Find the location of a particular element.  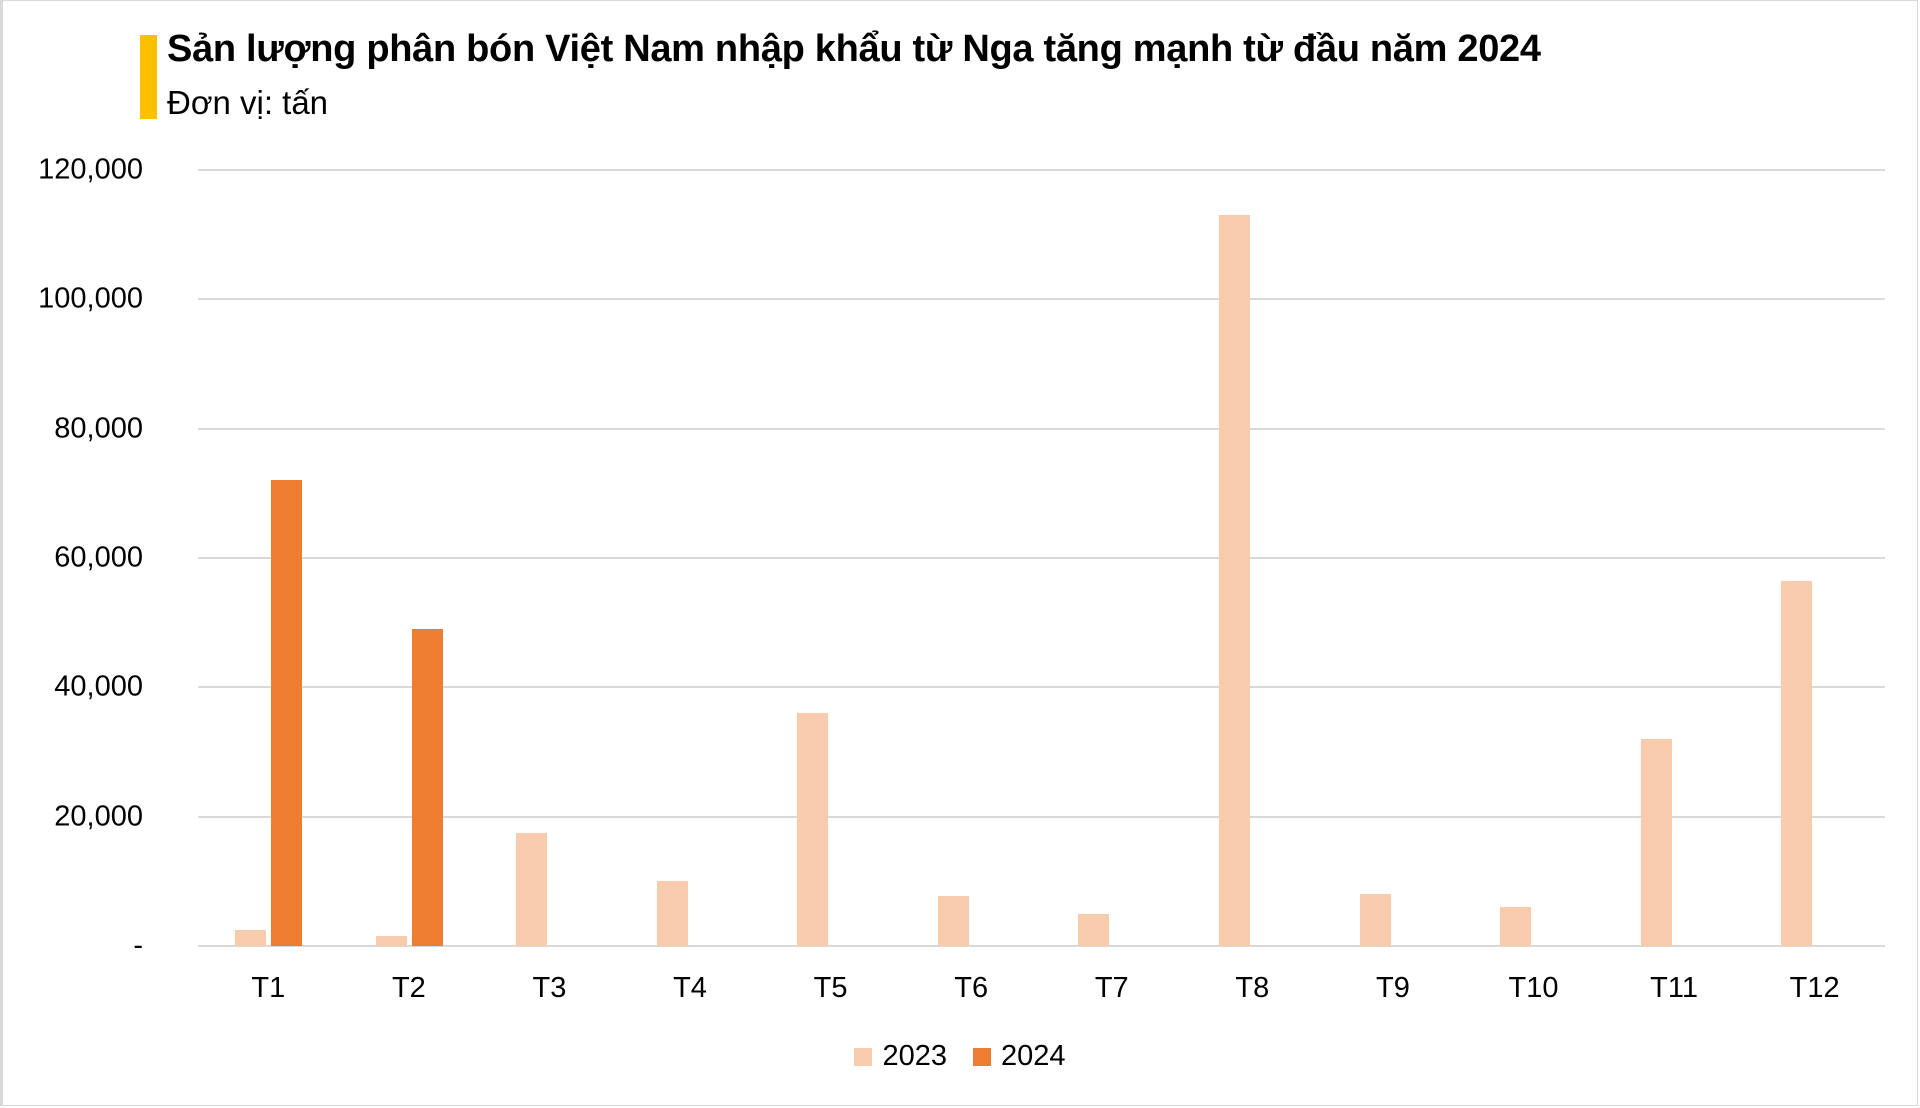

bar-2023-t7 is located at coordinates (1094, 930).